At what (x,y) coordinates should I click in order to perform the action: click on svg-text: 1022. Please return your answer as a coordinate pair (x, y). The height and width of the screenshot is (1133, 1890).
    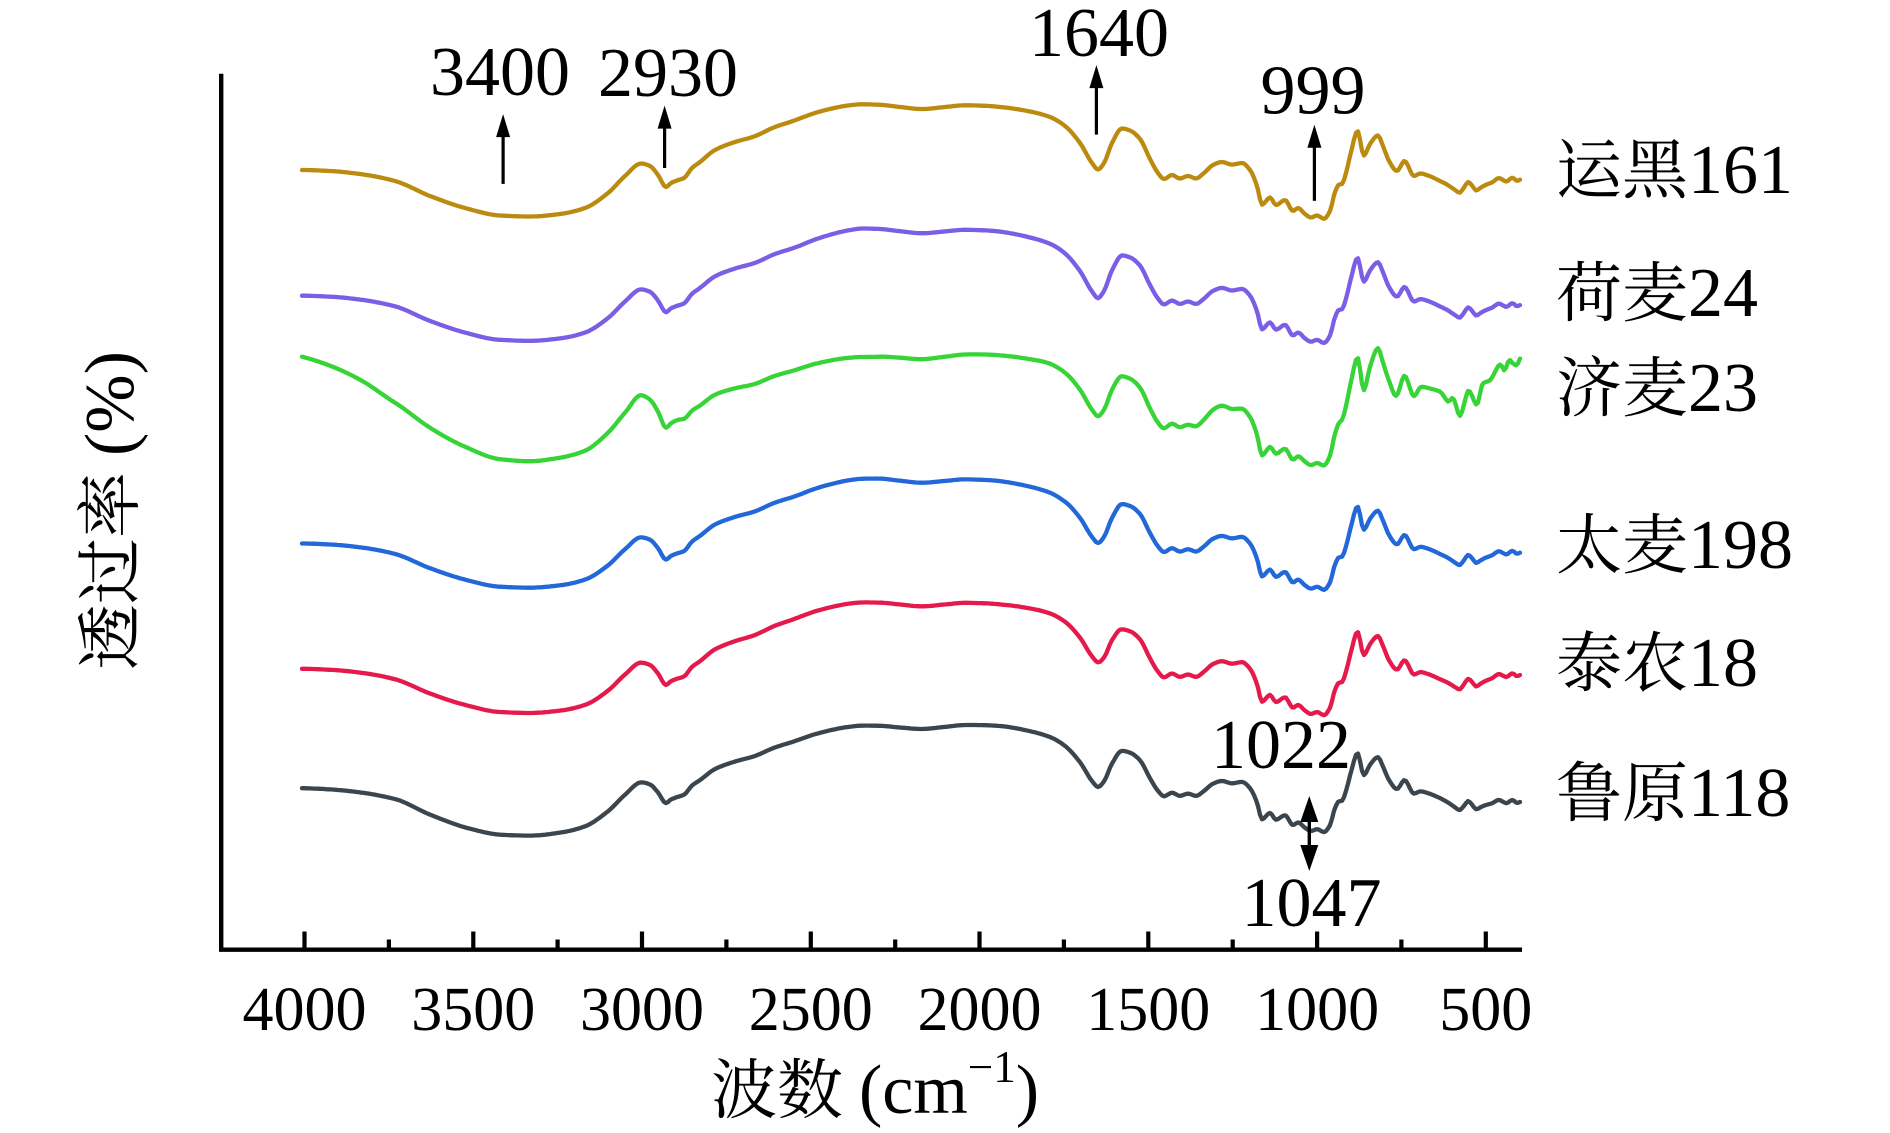
    Looking at the image, I should click on (1281, 745).